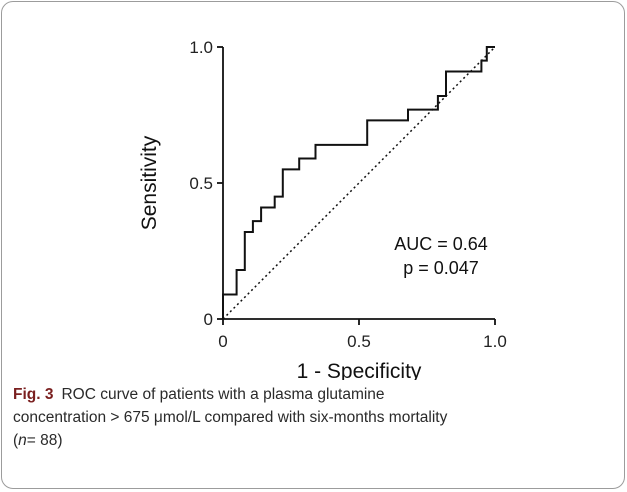  Describe the element at coordinates (201, 183) in the screenshot. I see `y-tick-label-05: 0.5` at that location.